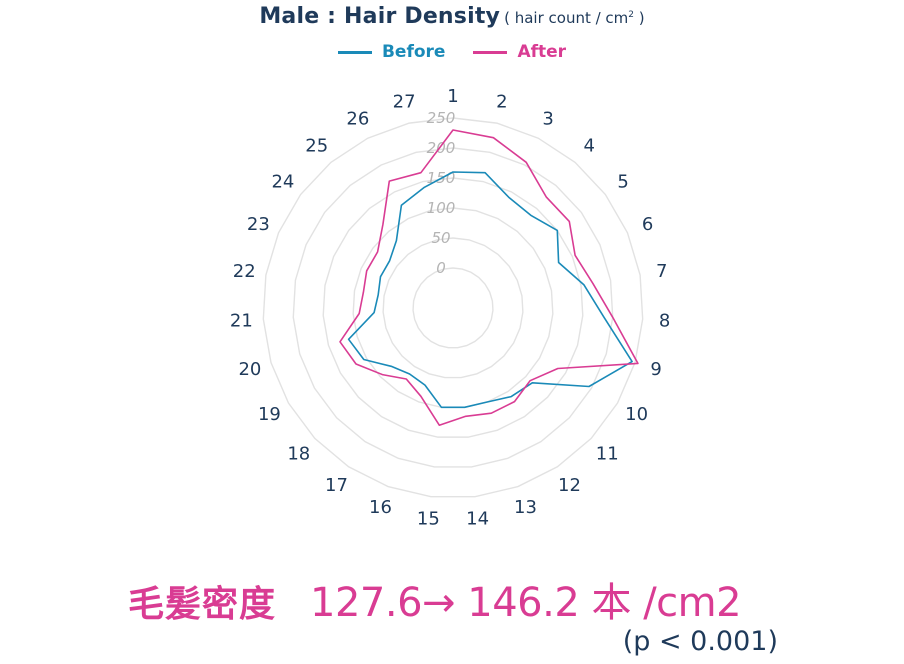  Describe the element at coordinates (441, 268) in the screenshot. I see `radial-tick-label: 0` at that location.